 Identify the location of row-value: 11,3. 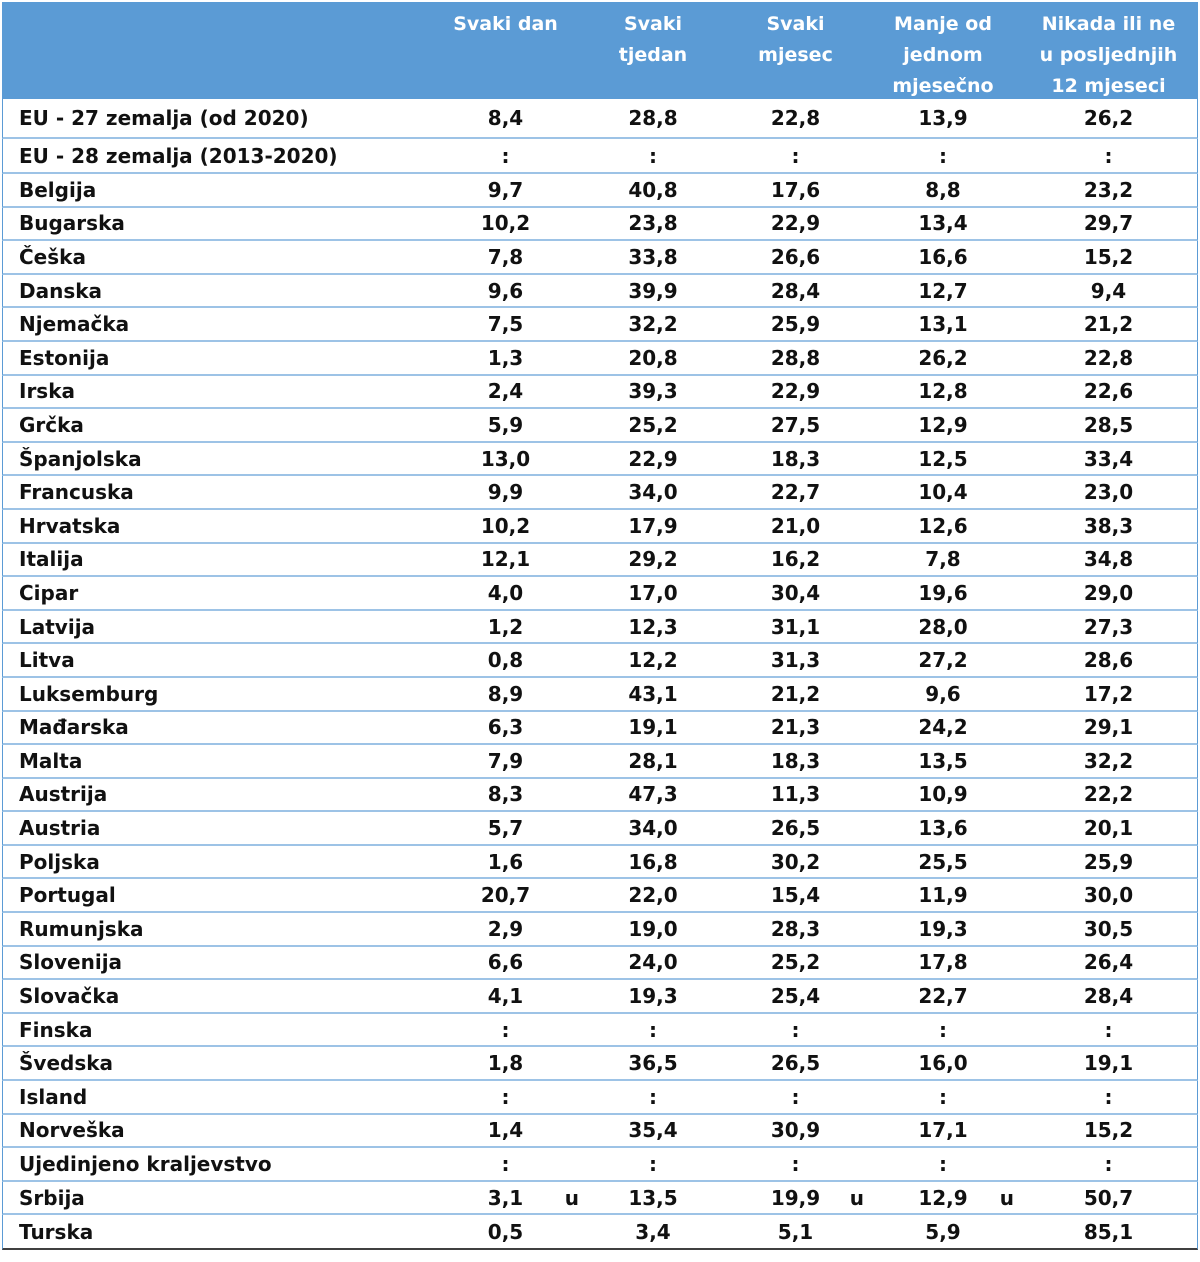
(795, 794).